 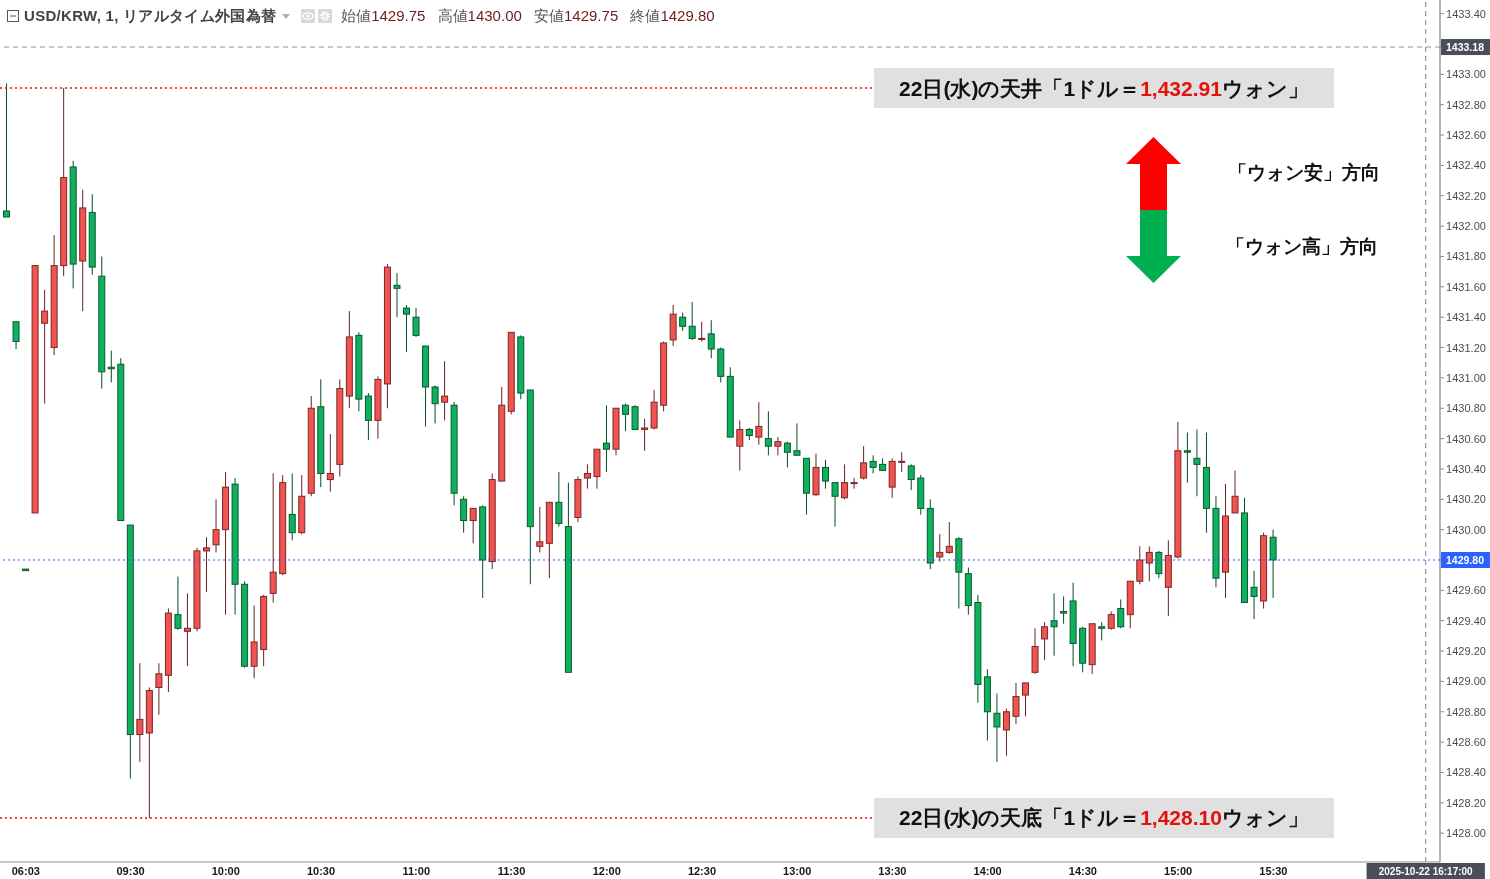 What do you see at coordinates (1466, 317) in the screenshot?
I see `y-tick-label: 1431.40` at bounding box center [1466, 317].